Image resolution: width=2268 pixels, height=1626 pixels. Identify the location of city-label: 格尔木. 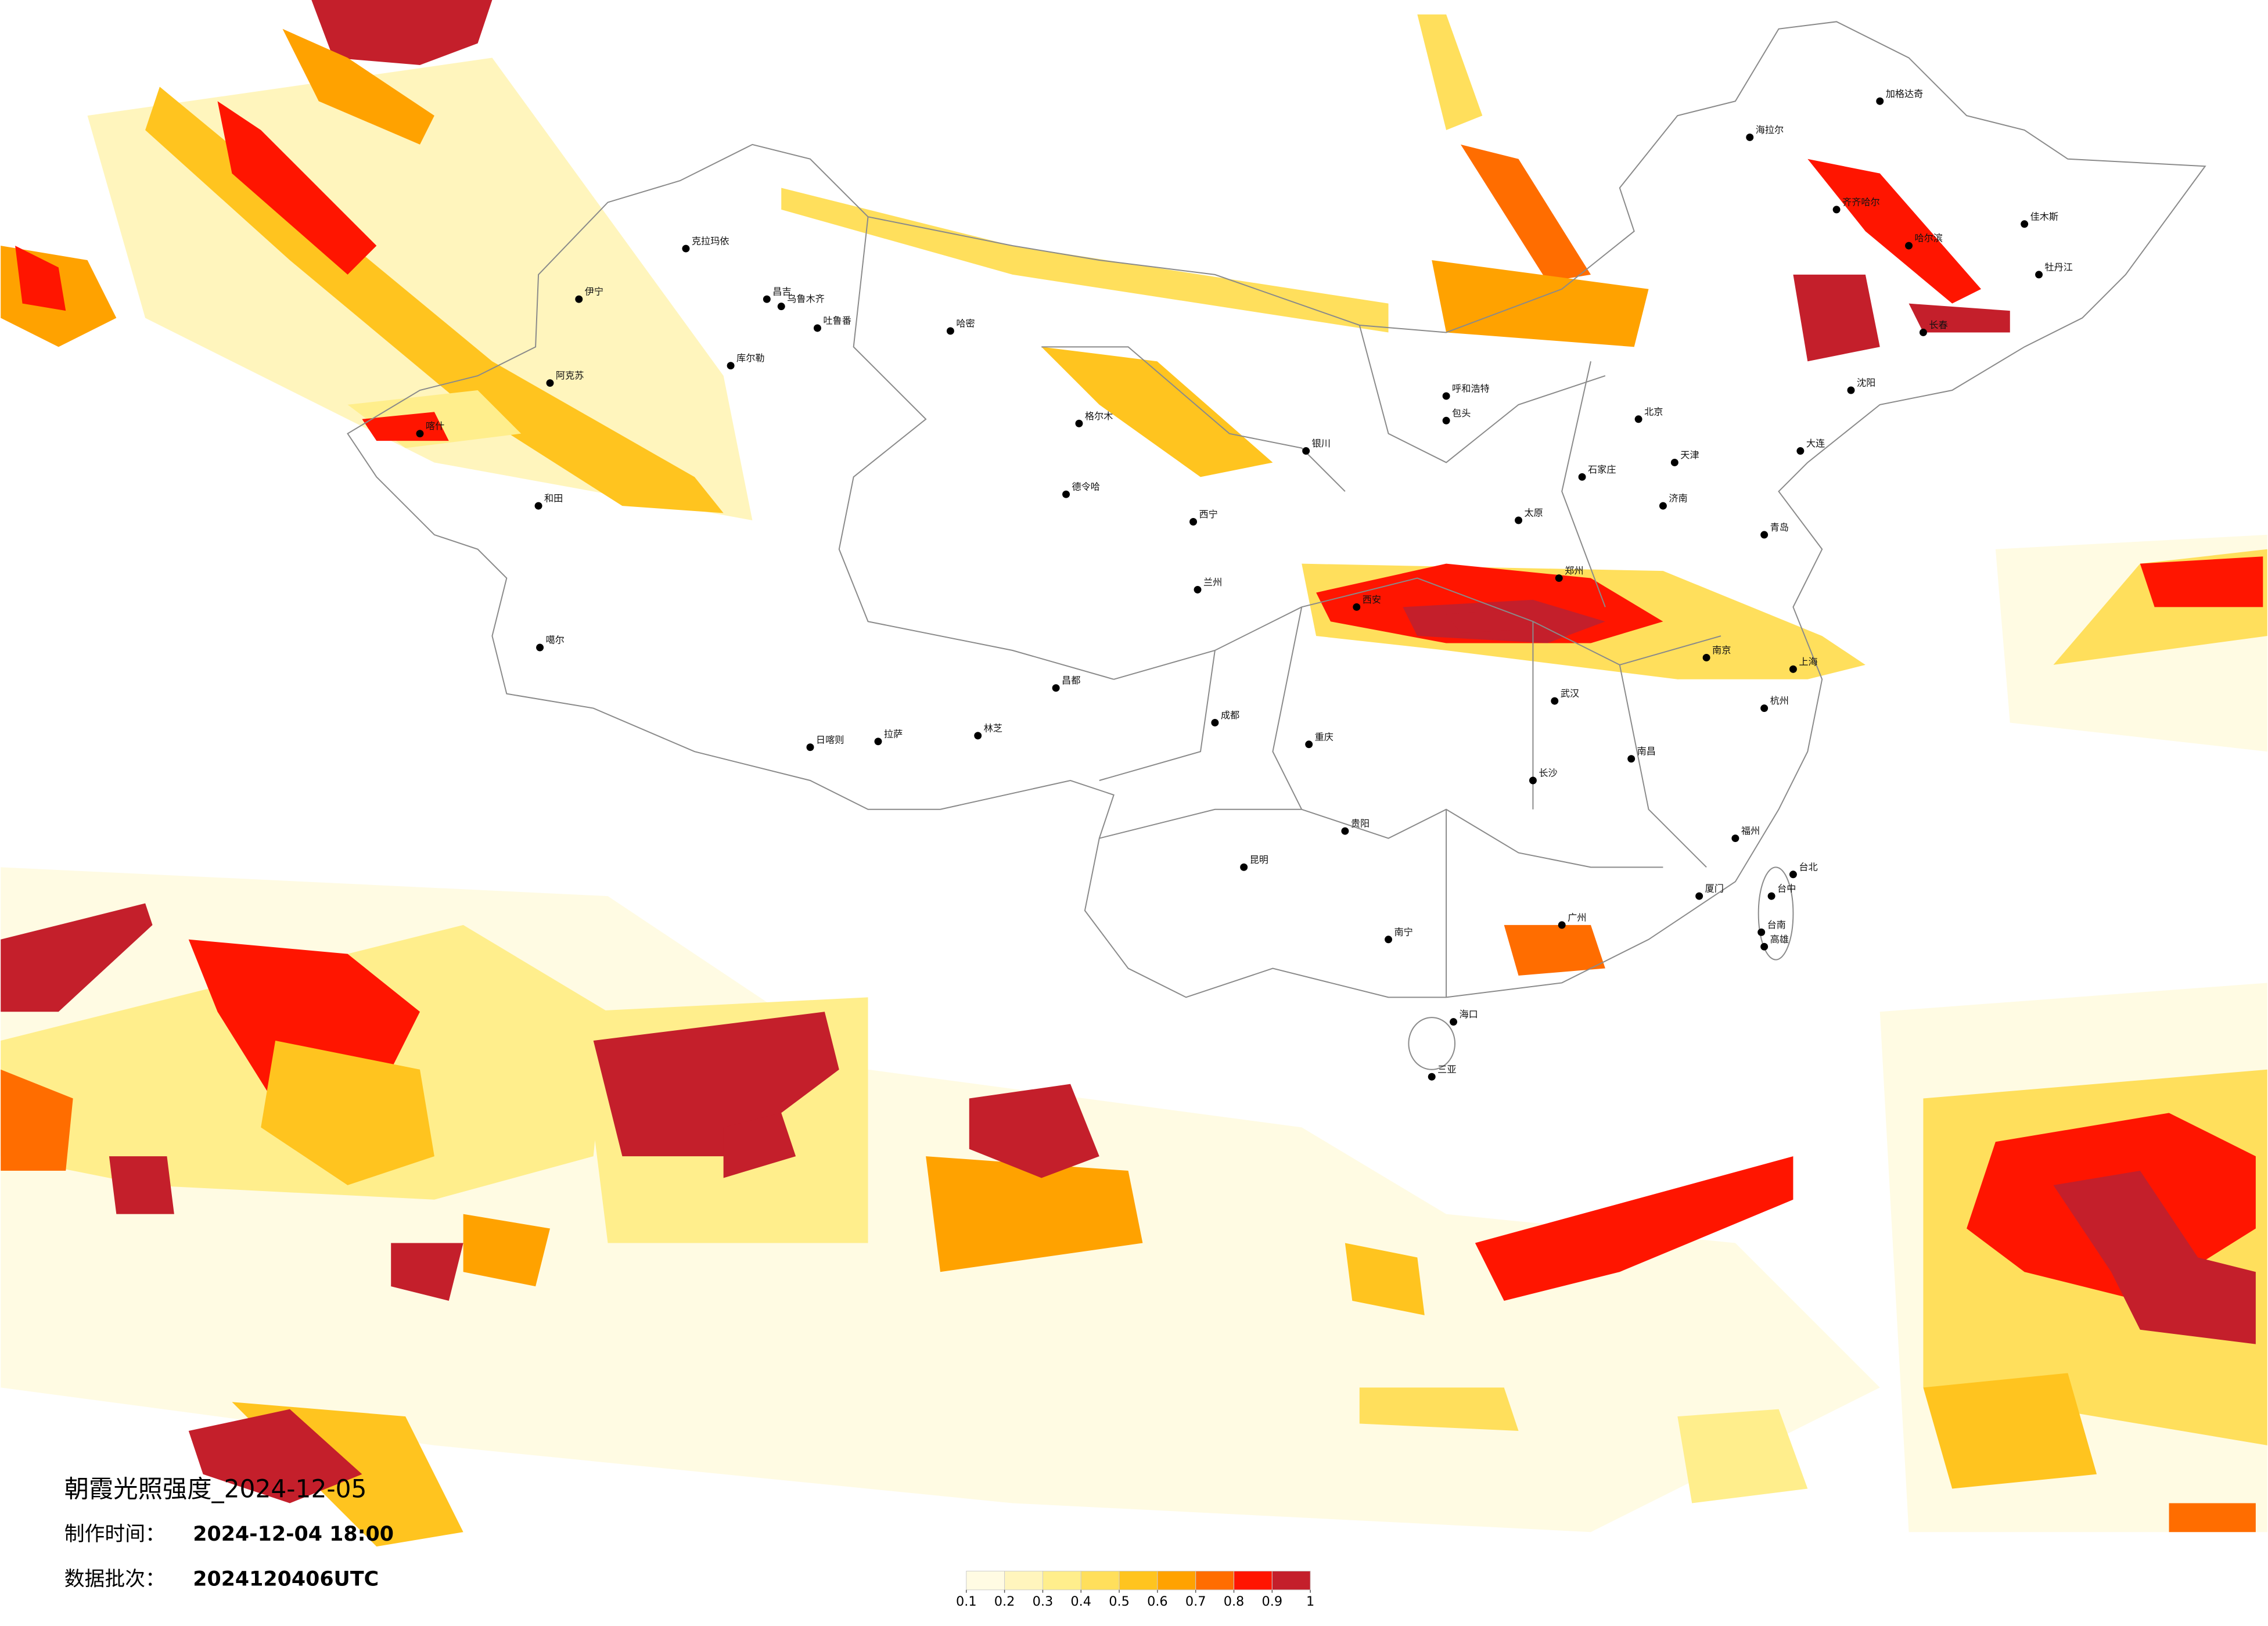
(1099, 416).